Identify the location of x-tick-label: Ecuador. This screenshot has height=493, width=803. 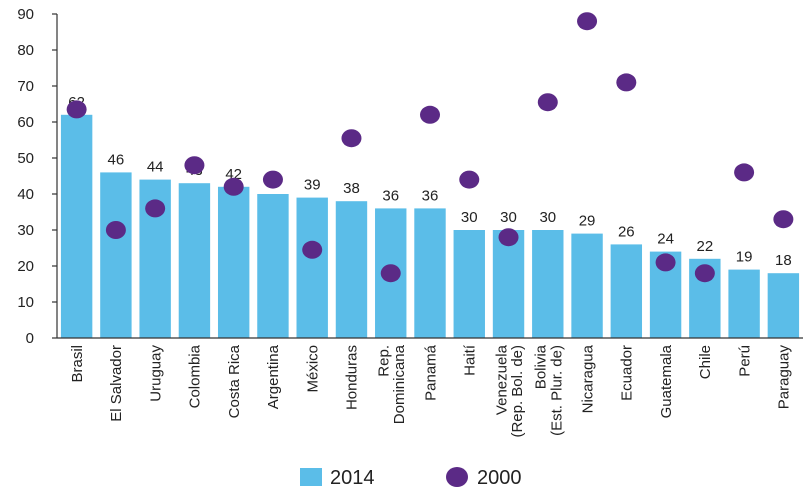
(627, 373).